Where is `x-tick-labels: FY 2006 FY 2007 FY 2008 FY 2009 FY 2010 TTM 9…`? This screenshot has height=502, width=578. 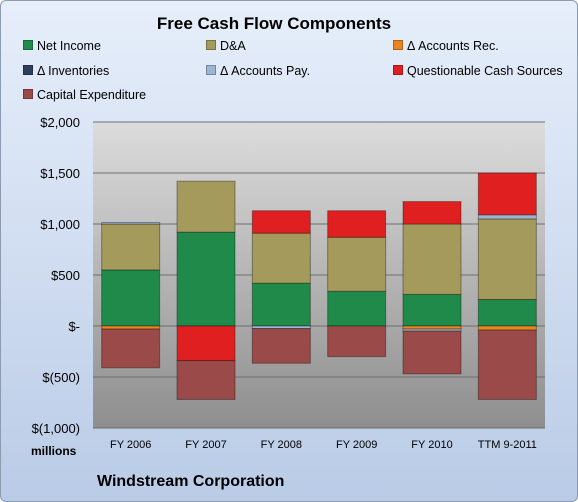 x-tick-labels: FY 2006 FY 2007 FY 2008 FY 2009 FY 2010 TTM 9… is located at coordinates (323, 445).